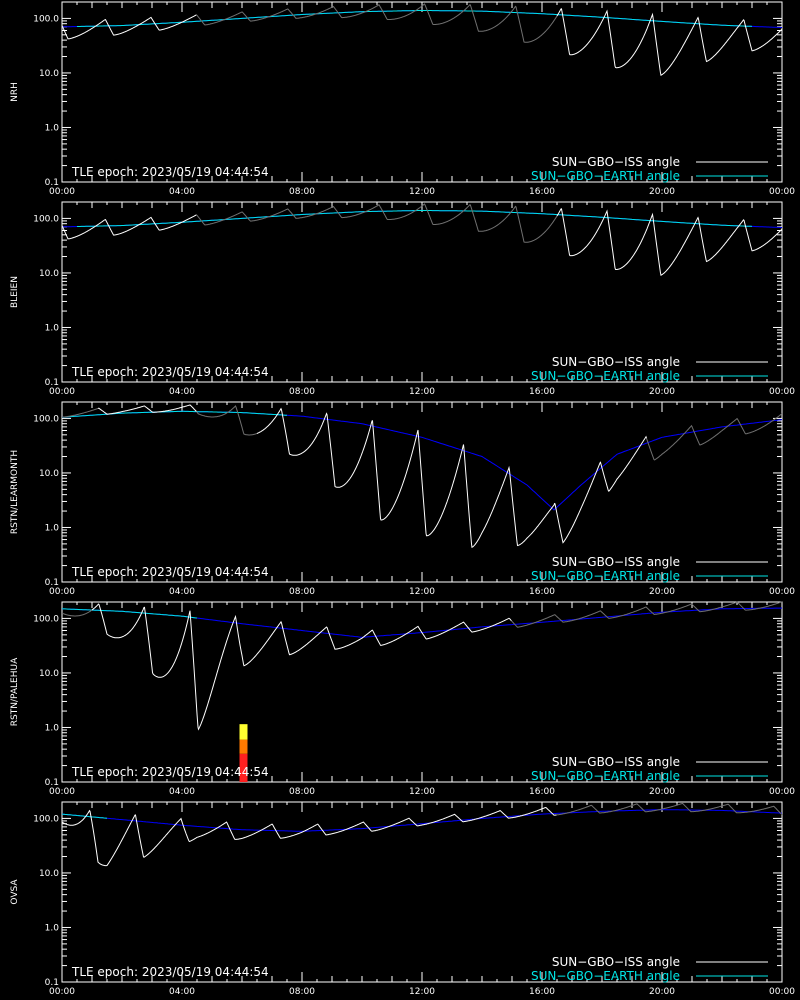 This screenshot has width=800, height=1000. Describe the element at coordinates (15, 691) in the screenshot. I see `y-axis-label: RSTN/PALEHUA` at that location.